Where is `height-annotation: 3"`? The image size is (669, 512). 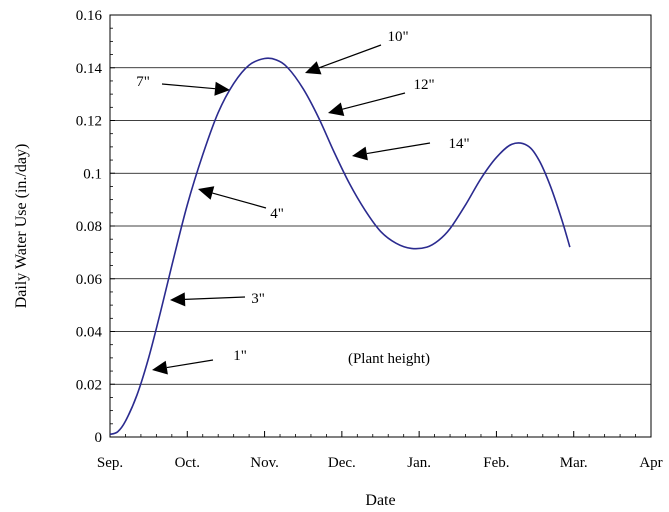
height-annotation: 3" is located at coordinates (258, 299).